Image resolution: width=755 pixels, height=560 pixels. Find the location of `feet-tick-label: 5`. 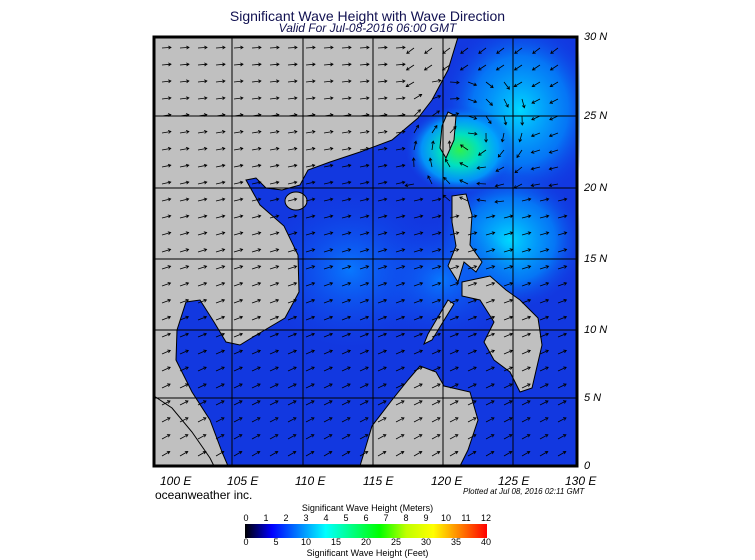

feet-tick-label: 5 is located at coordinates (276, 542).